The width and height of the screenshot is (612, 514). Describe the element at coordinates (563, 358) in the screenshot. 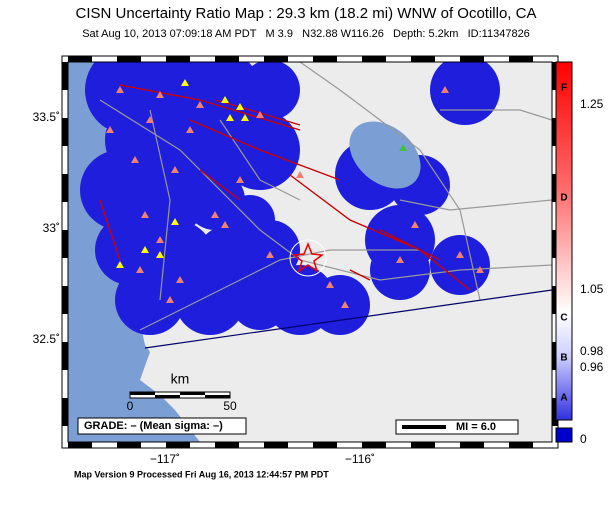

I see `grade-letter: B` at that location.